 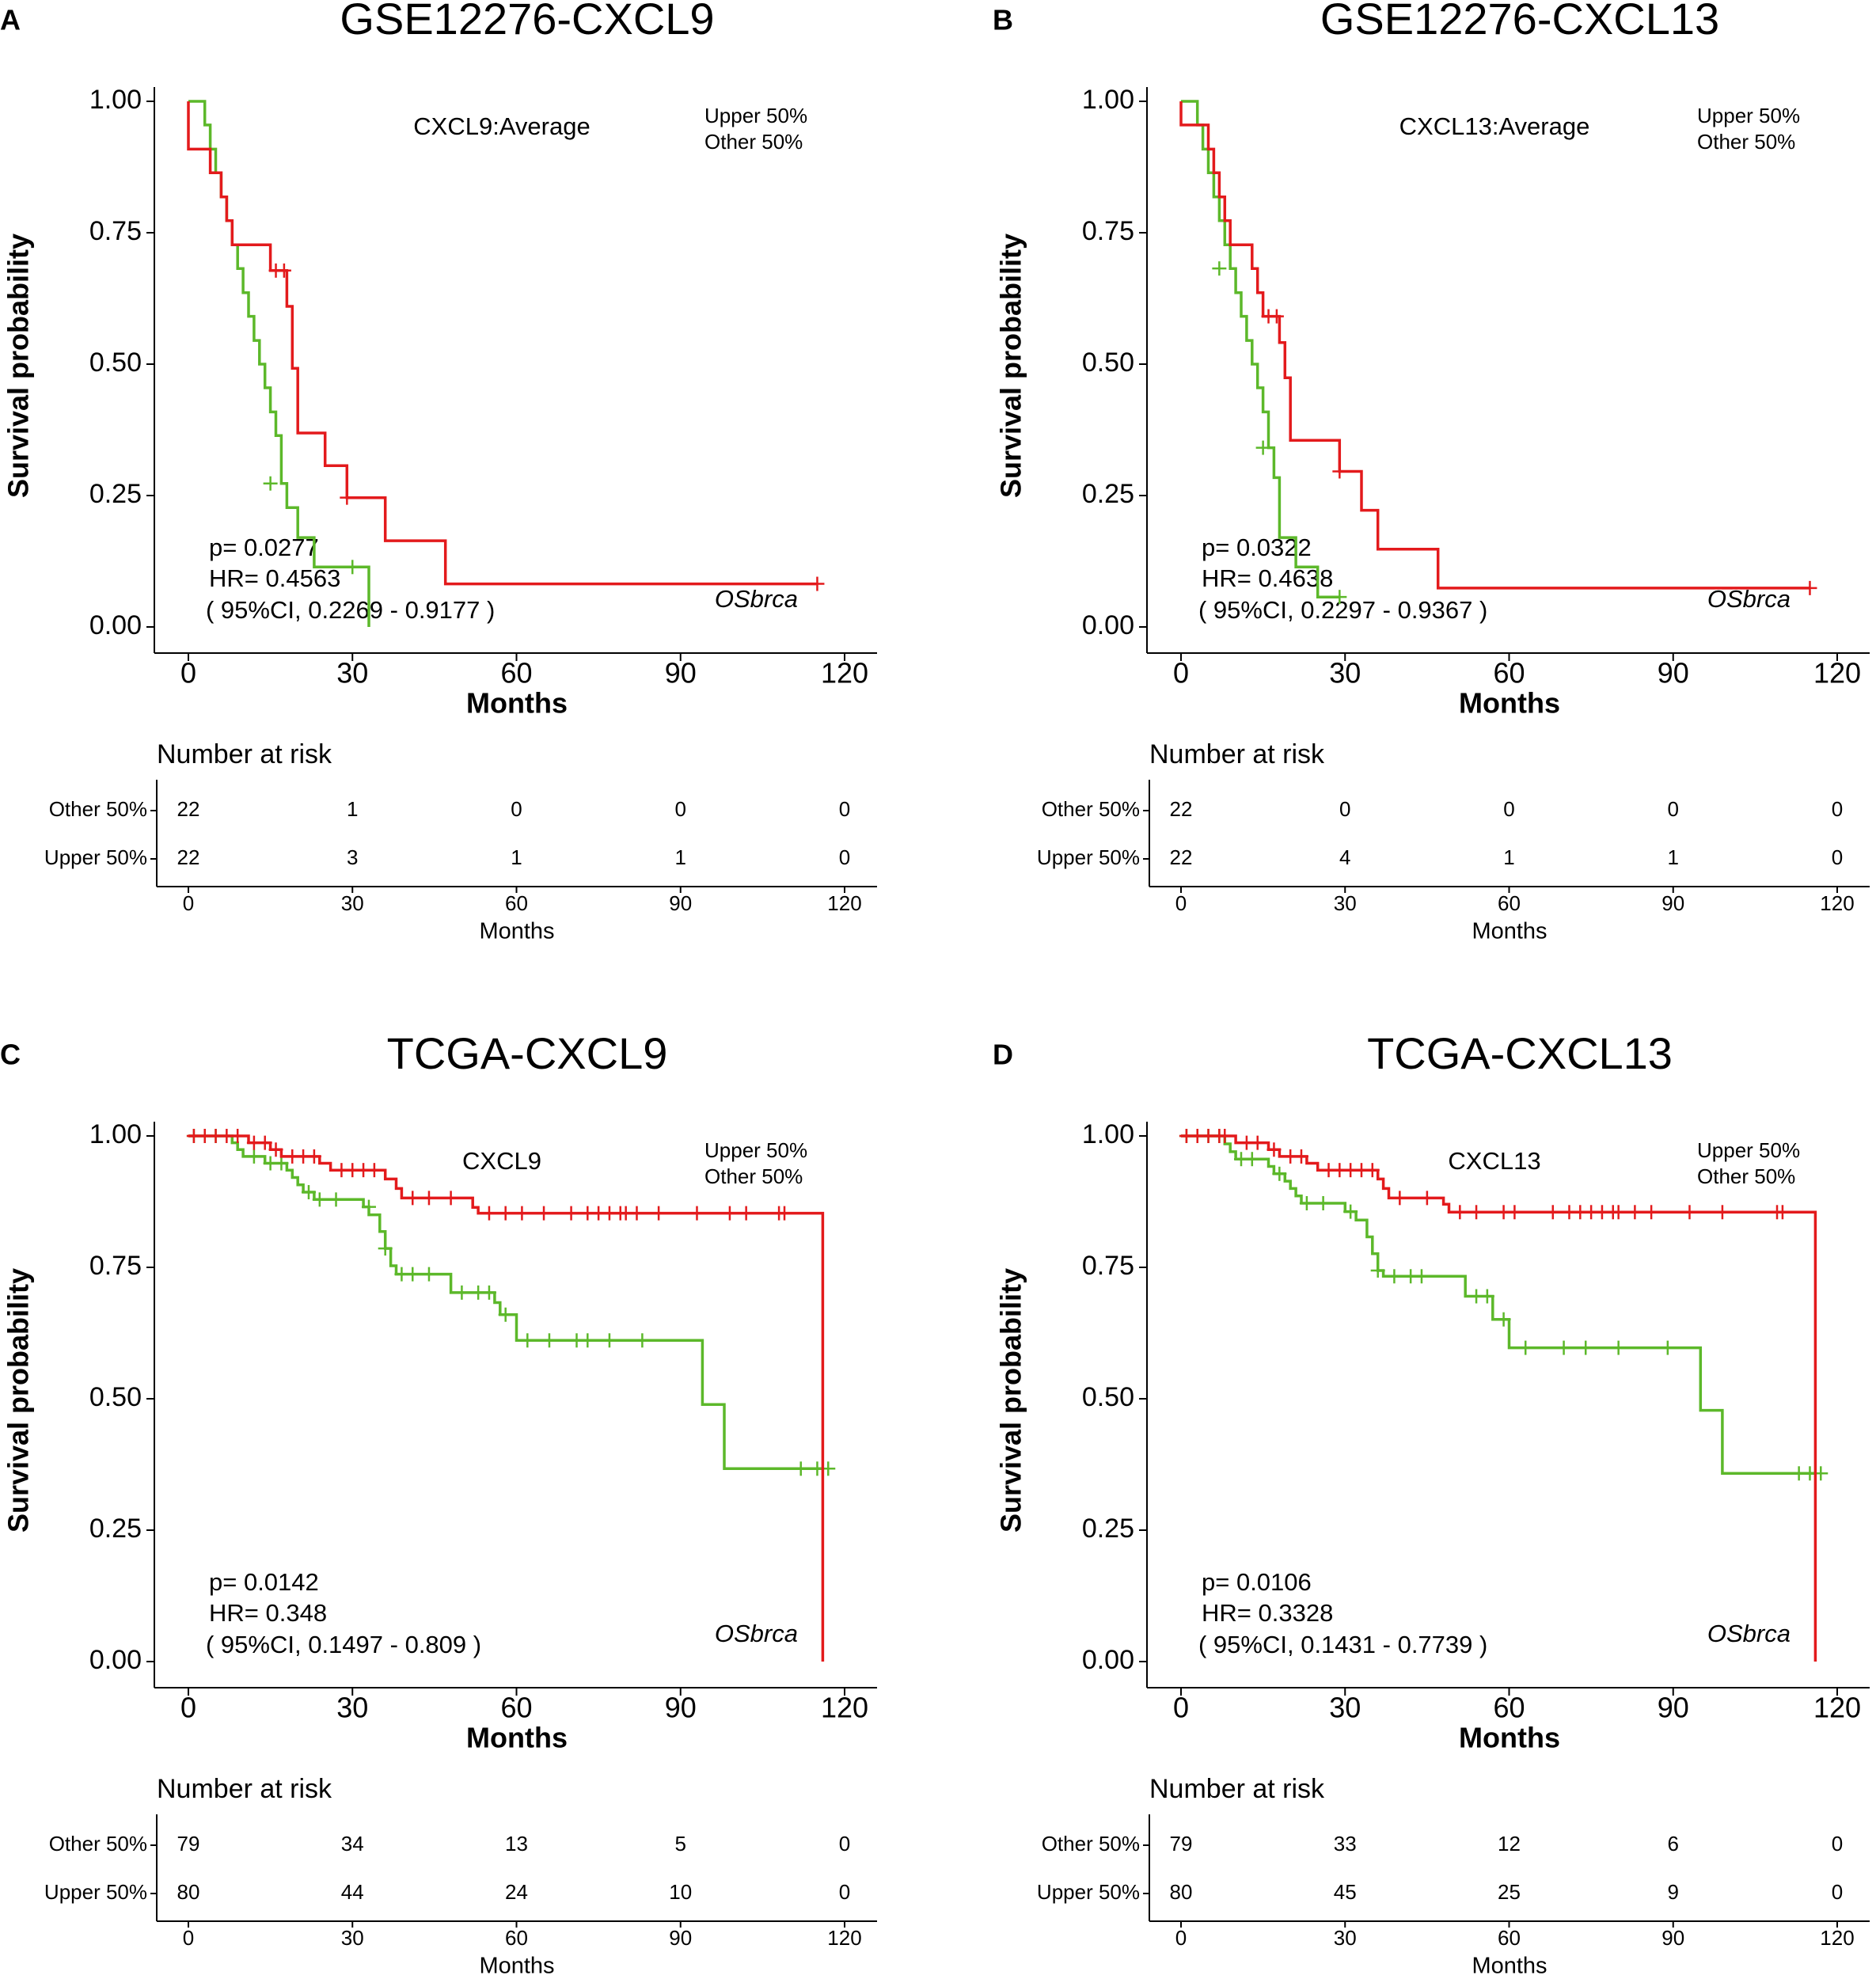 I want to click on x-tick-label: 0, so click(x=1181, y=1708).